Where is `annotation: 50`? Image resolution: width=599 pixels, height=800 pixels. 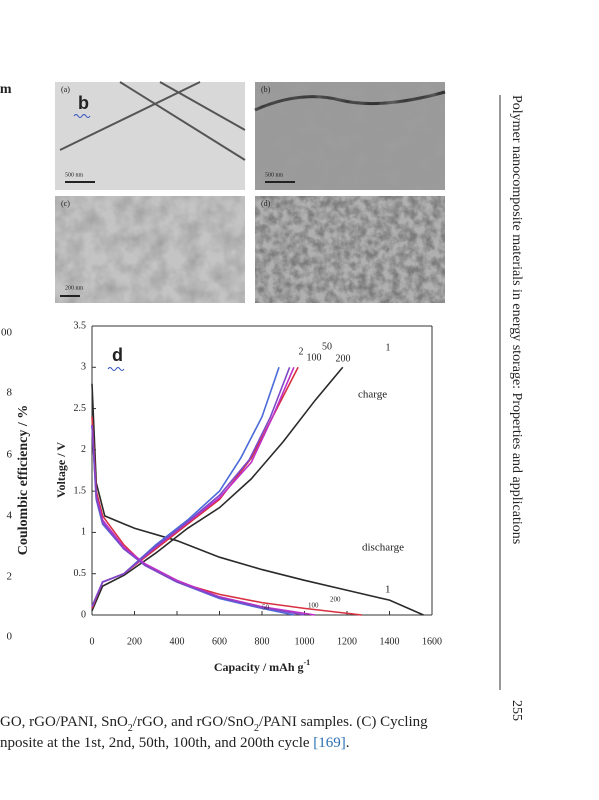 annotation: 50 is located at coordinates (266, 608).